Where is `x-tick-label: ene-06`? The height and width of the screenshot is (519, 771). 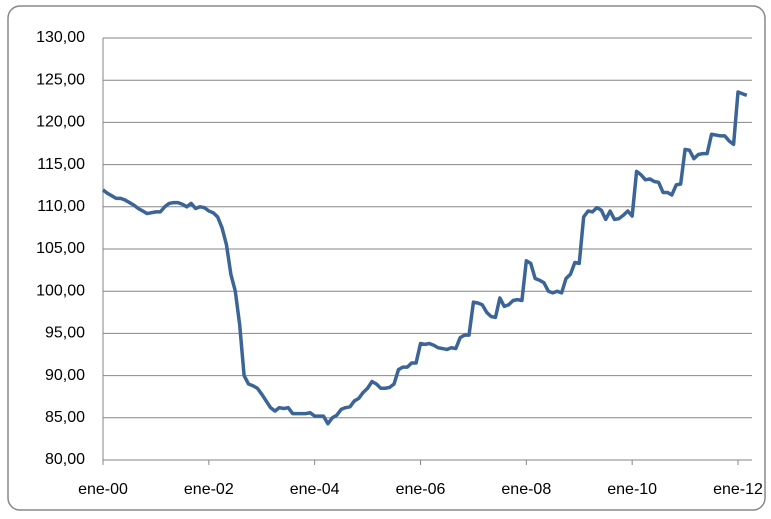 x-tick-label: ene-06 is located at coordinates (421, 489).